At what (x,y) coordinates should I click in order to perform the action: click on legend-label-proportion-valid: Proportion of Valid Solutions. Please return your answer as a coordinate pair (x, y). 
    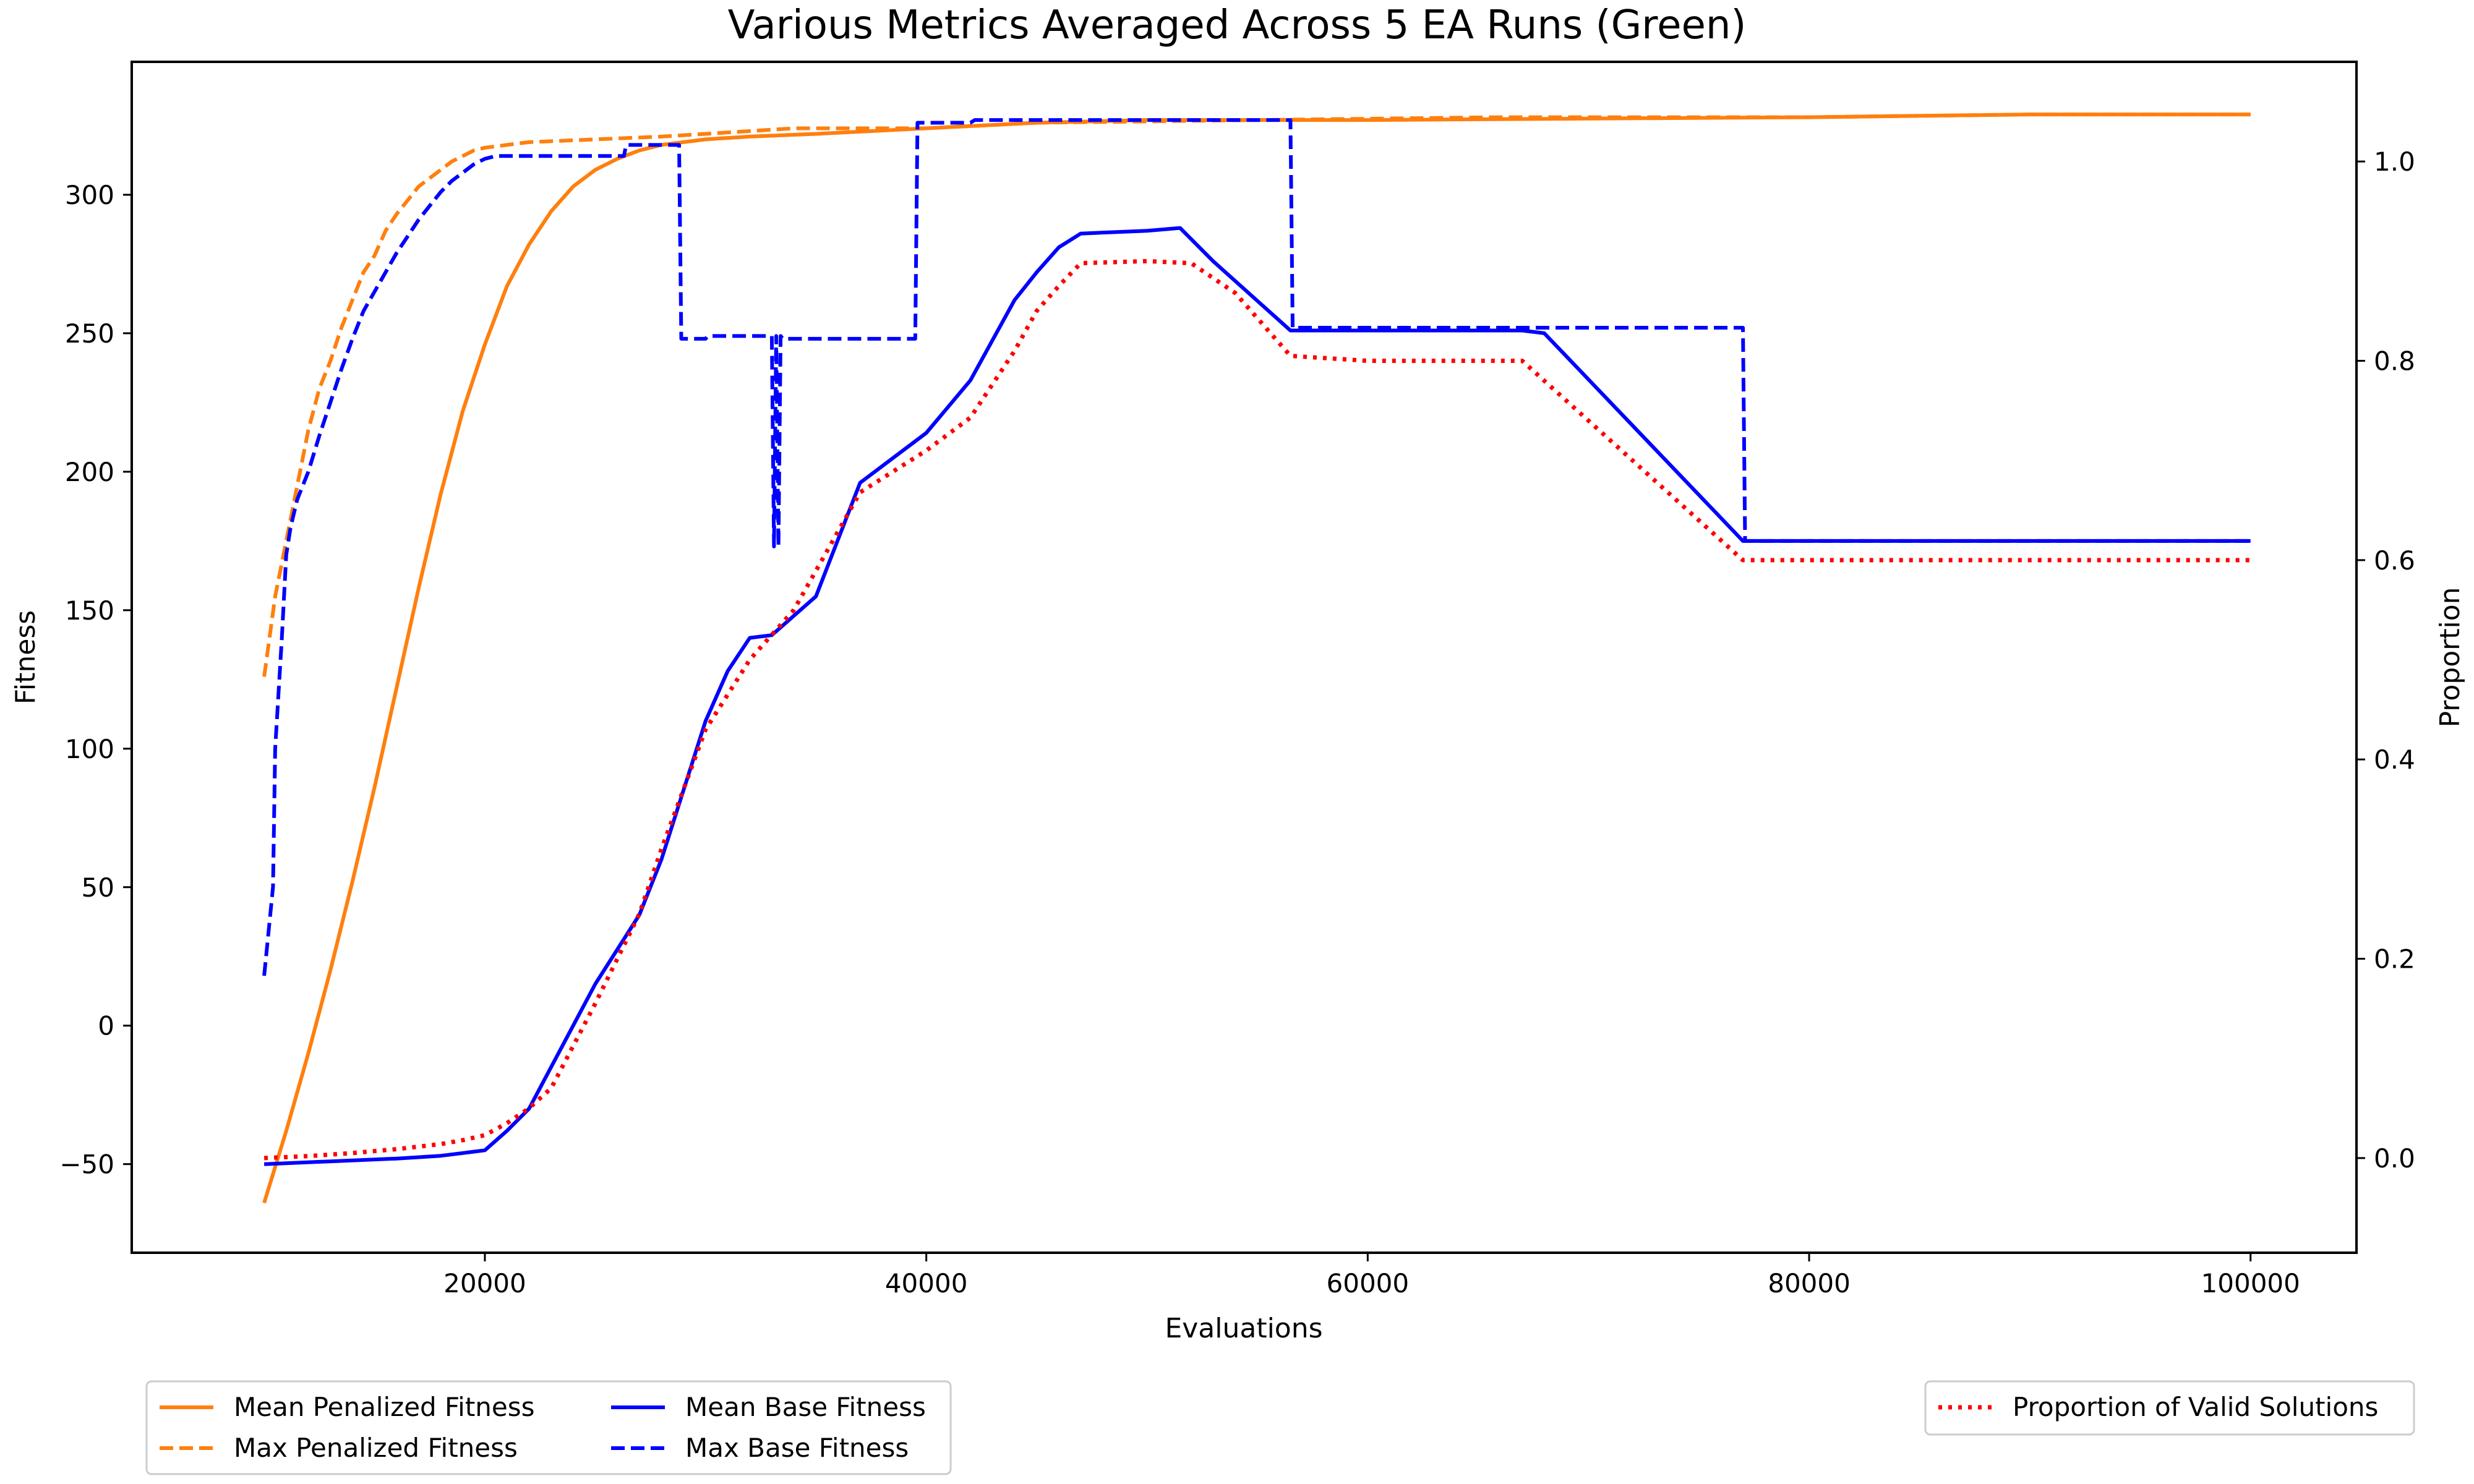
    Looking at the image, I should click on (2195, 1407).